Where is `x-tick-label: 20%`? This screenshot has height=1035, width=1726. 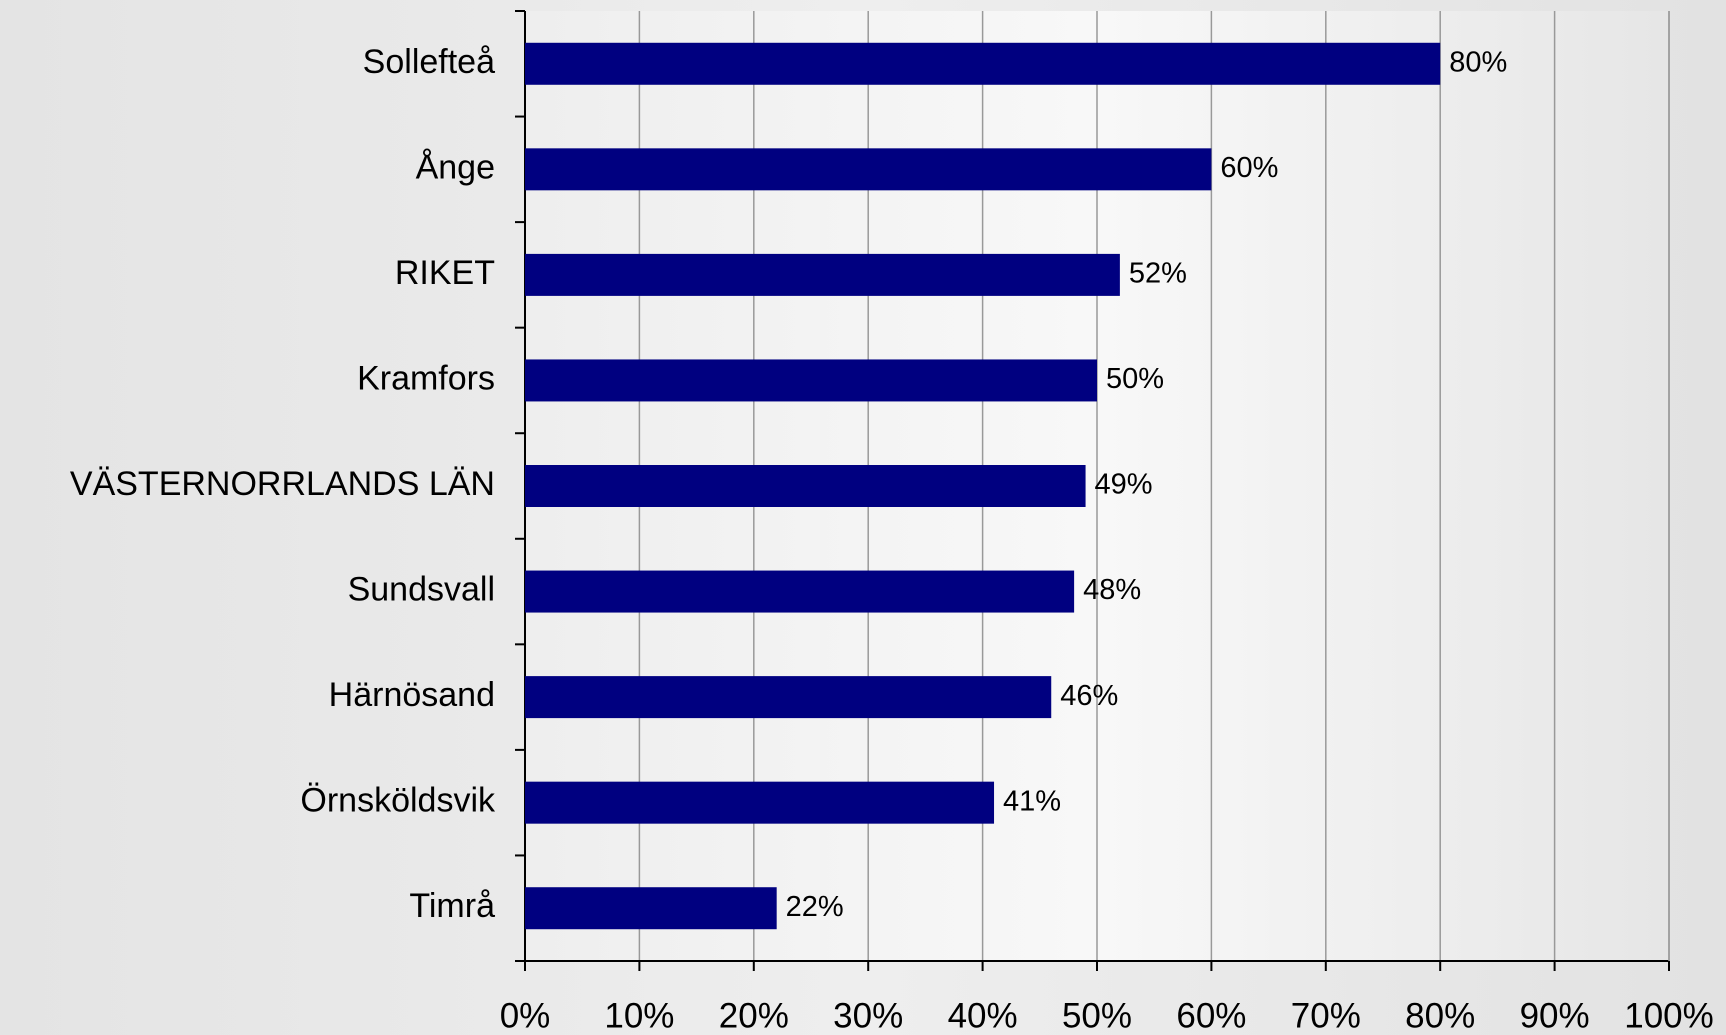 x-tick-label: 20% is located at coordinates (754, 1015).